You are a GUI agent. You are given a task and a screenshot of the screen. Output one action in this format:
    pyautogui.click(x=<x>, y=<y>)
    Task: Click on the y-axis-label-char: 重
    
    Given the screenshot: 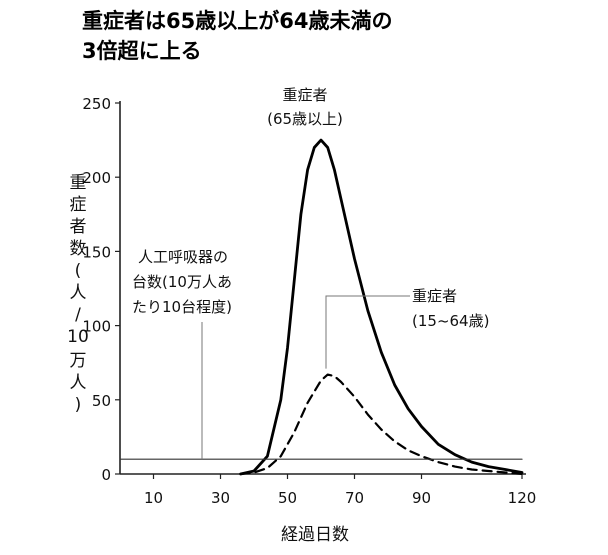 What is the action you would take?
    pyautogui.click(x=78, y=183)
    